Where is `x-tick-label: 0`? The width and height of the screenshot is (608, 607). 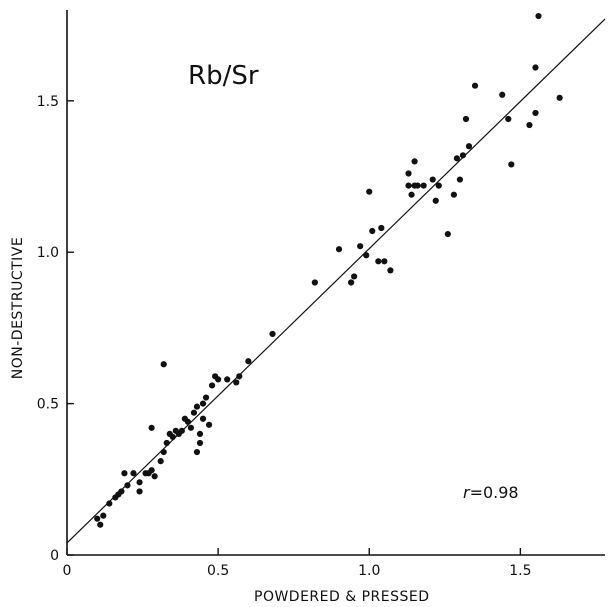 x-tick-label: 0 is located at coordinates (67, 571).